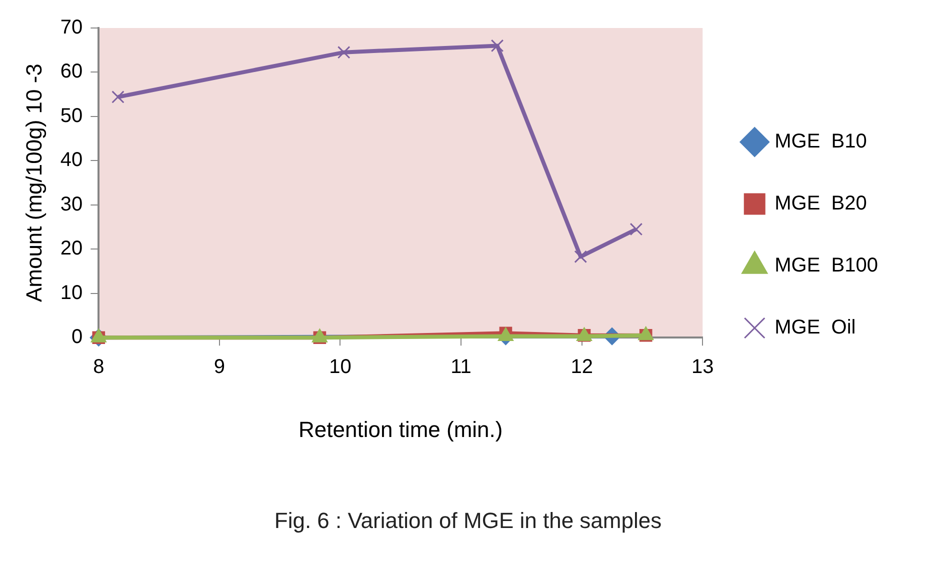 Image resolution: width=942 pixels, height=578 pixels. Describe the element at coordinates (77, 337) in the screenshot. I see `y-tick-label: 0` at that location.